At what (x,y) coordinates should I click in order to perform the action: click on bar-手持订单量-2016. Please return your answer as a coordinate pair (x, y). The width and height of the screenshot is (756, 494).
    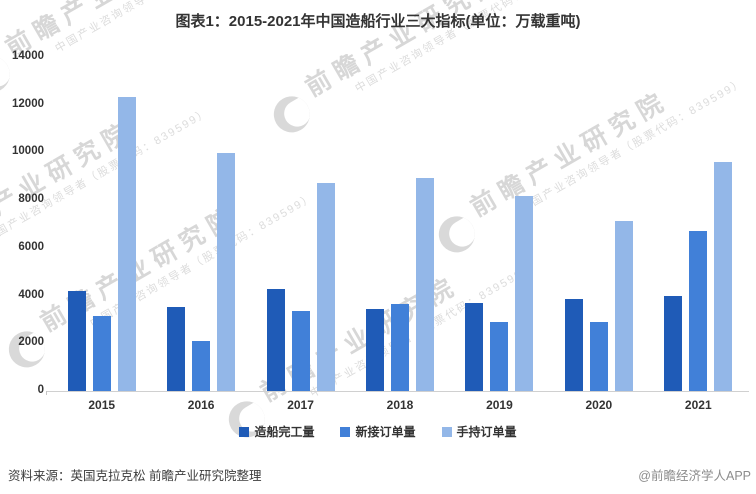
    Looking at the image, I should click on (226, 272).